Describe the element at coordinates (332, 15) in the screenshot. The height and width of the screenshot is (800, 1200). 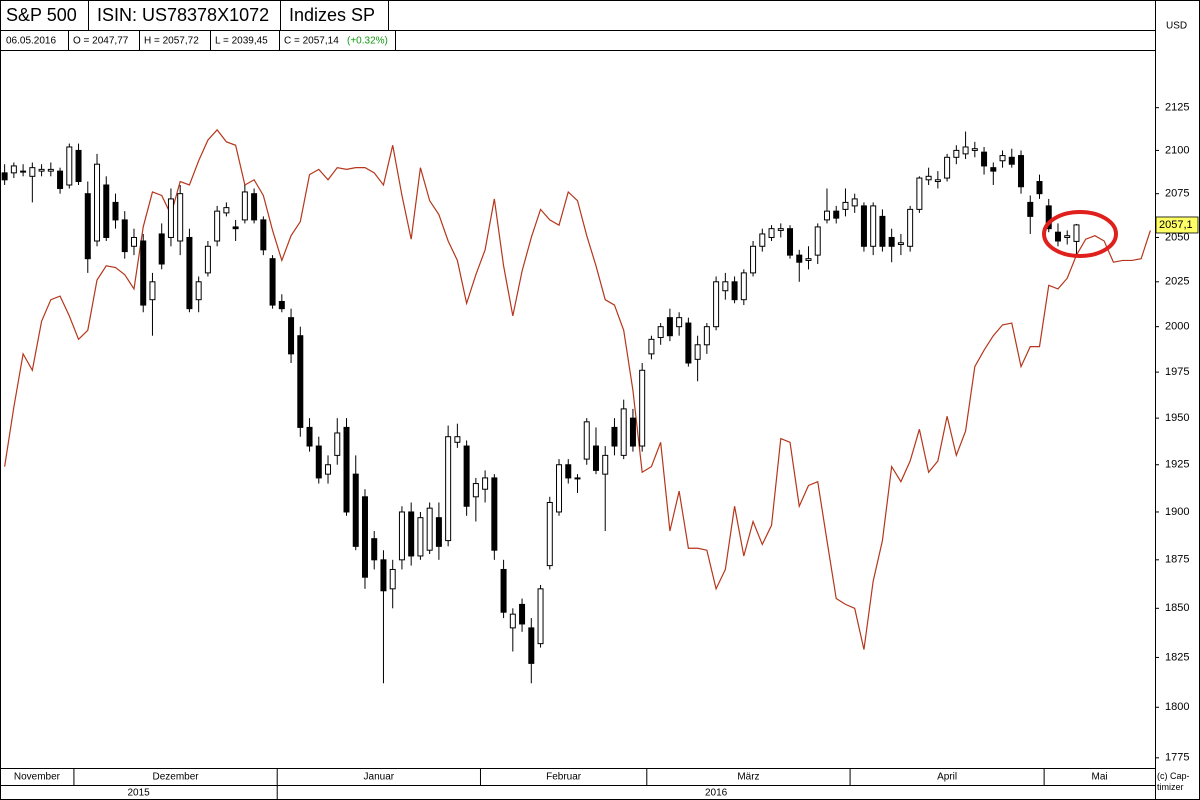
I see `header-index: Indizes SP` at that location.